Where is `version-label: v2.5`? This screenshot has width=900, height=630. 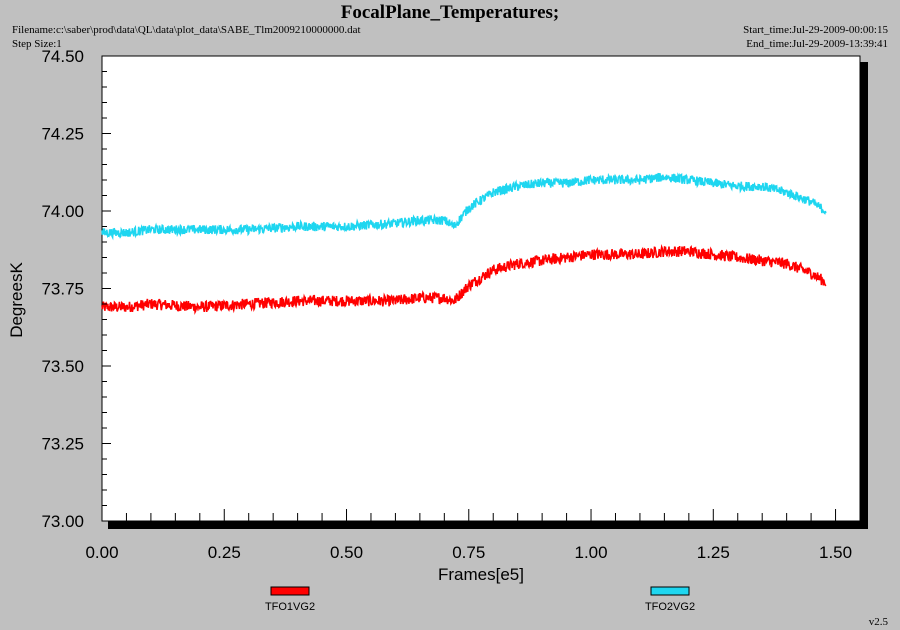 version-label: v2.5 is located at coordinates (878, 622).